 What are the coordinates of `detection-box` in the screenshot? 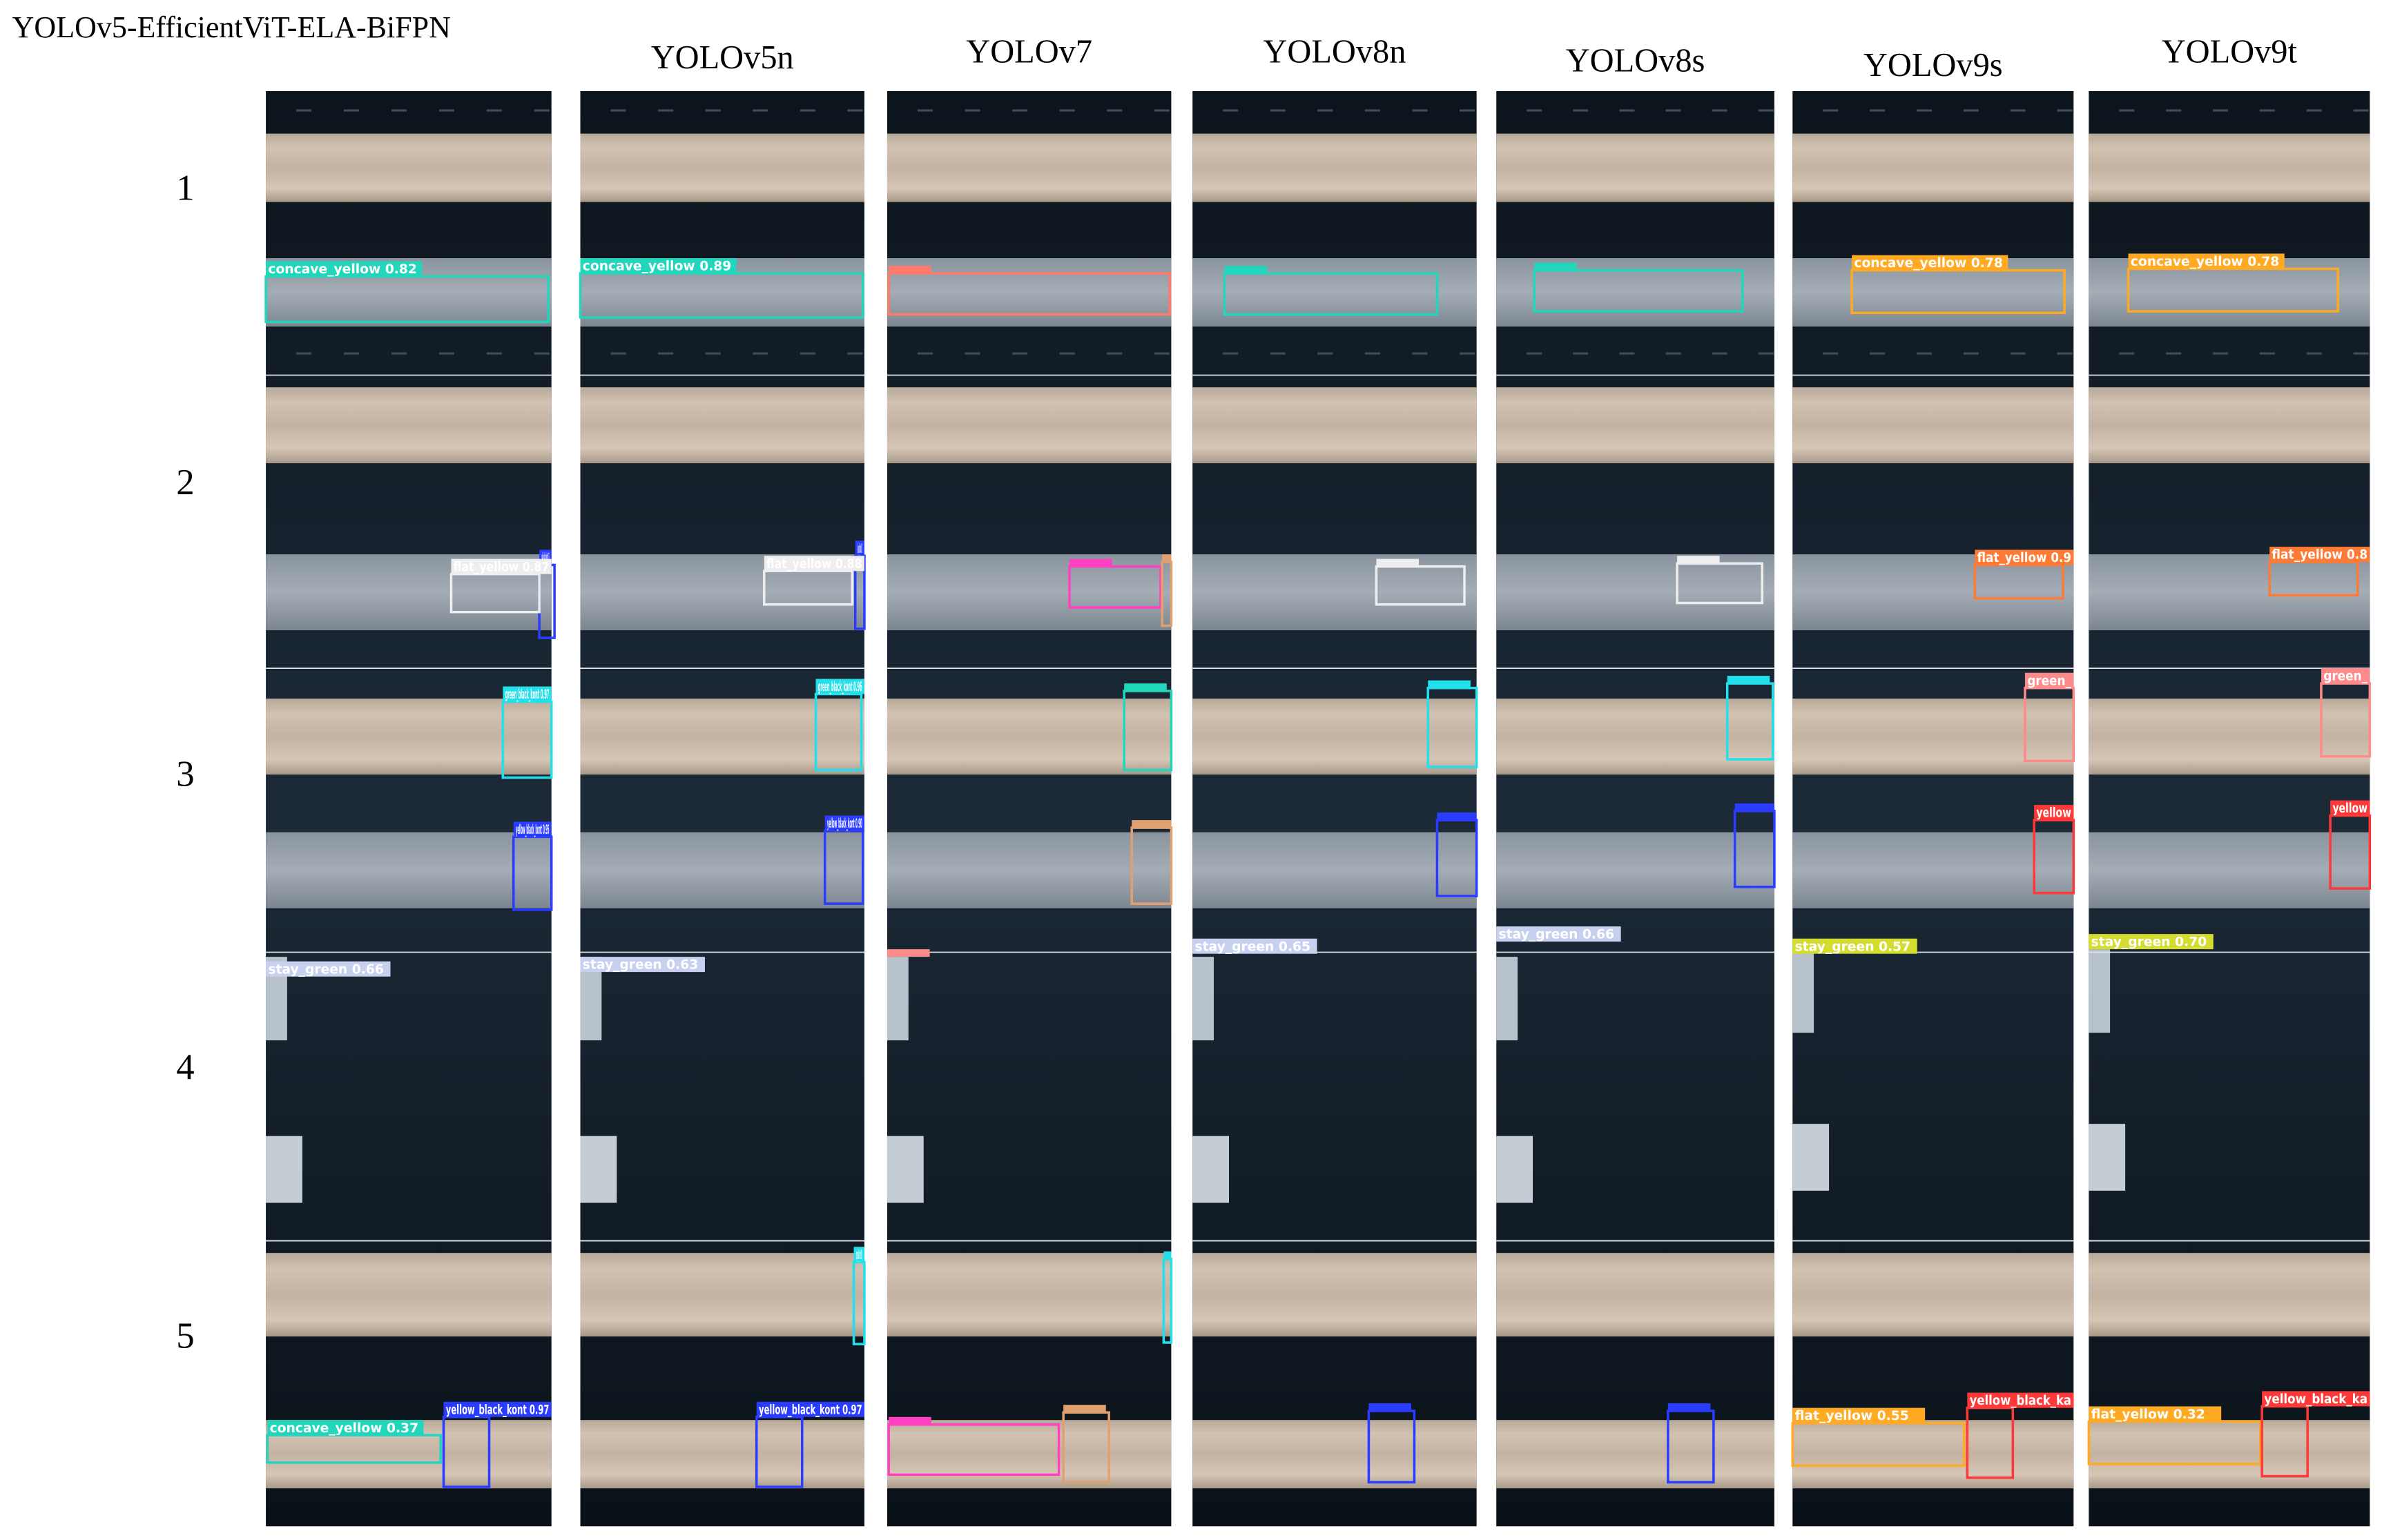 It's located at (1331, 294).